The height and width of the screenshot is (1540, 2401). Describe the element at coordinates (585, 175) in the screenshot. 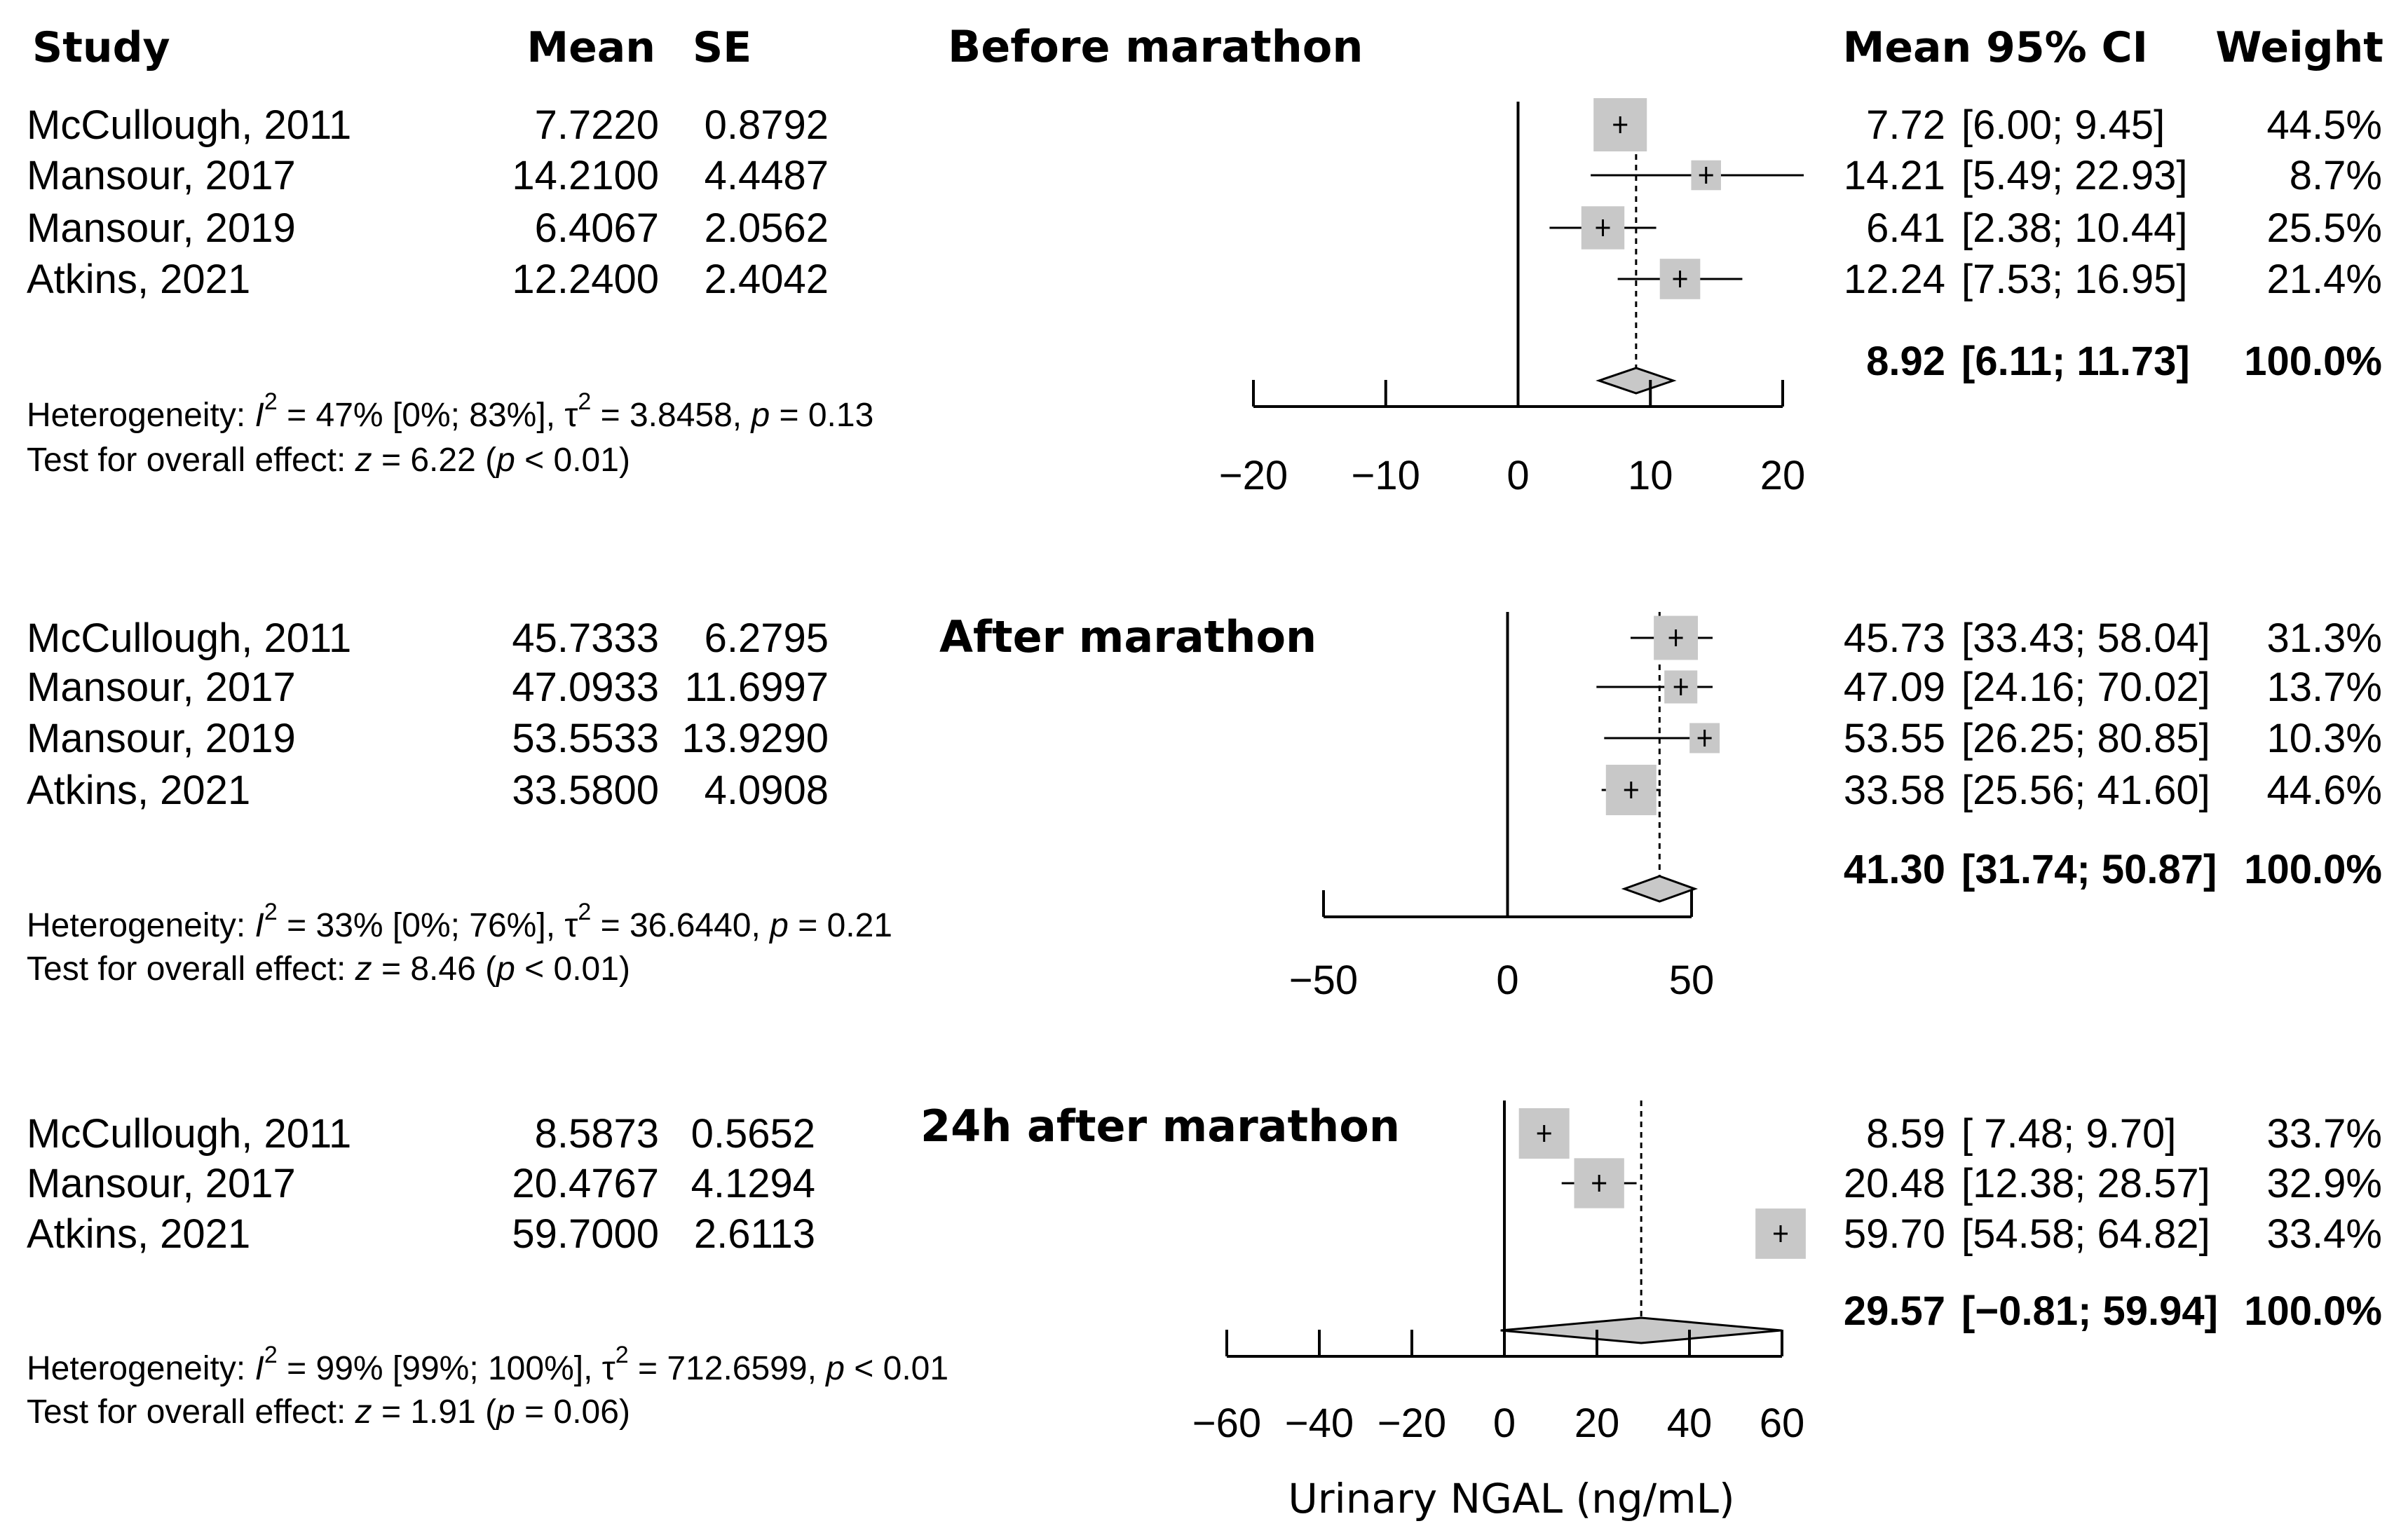

I see `study-mean: 14.2100` at that location.